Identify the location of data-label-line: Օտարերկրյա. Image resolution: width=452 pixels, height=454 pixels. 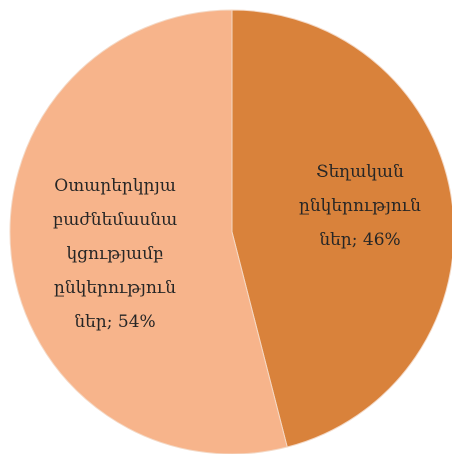
(115, 186).